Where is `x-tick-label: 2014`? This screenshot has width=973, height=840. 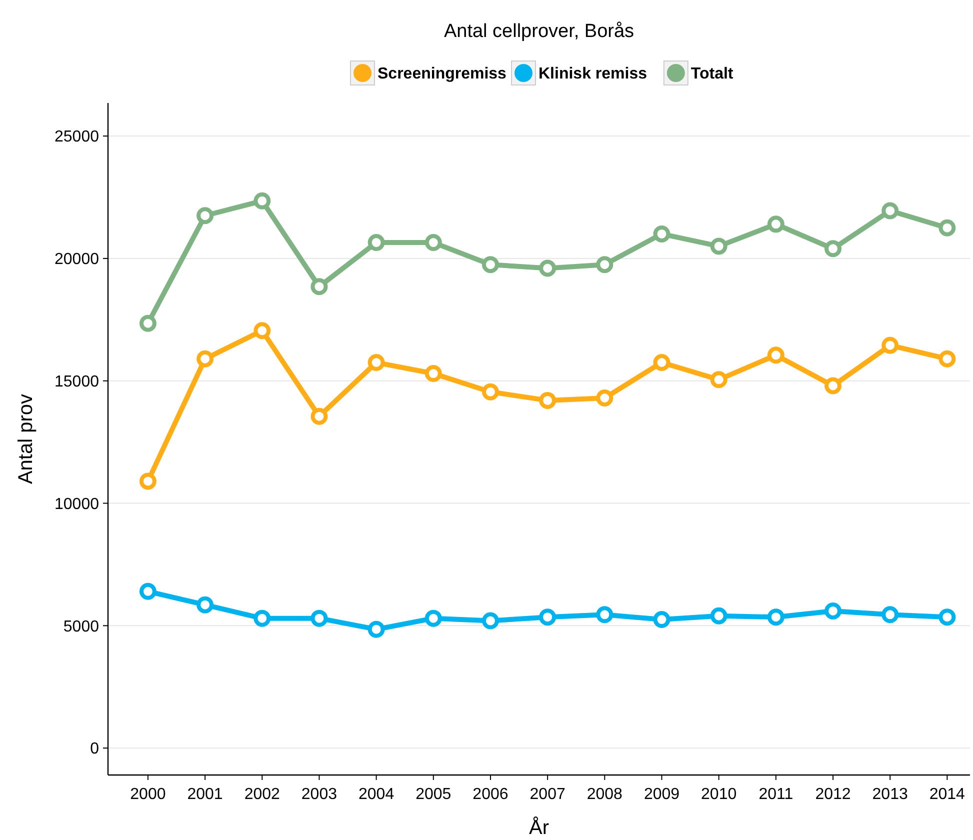 x-tick-label: 2014 is located at coordinates (947, 794).